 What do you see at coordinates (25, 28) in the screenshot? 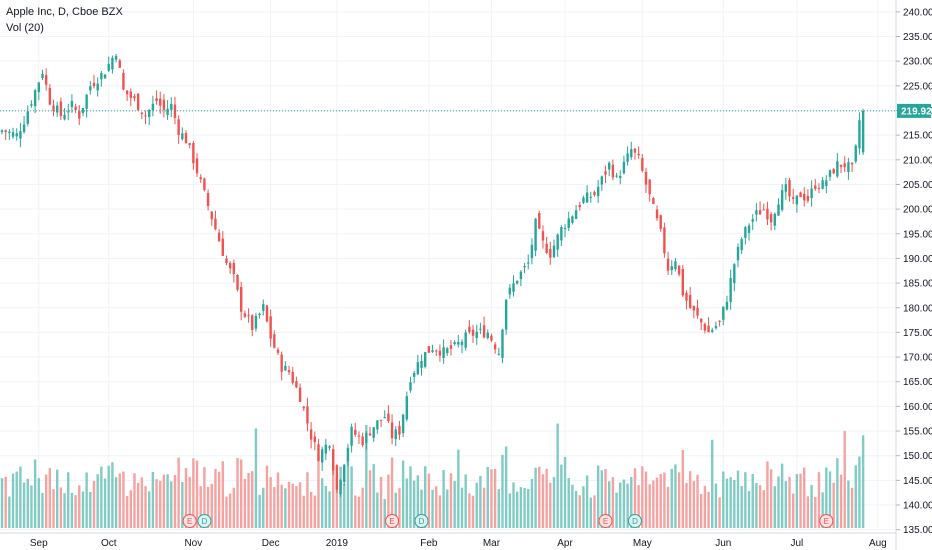
I see `volume-indicator-label: Vol (20)` at bounding box center [25, 28].